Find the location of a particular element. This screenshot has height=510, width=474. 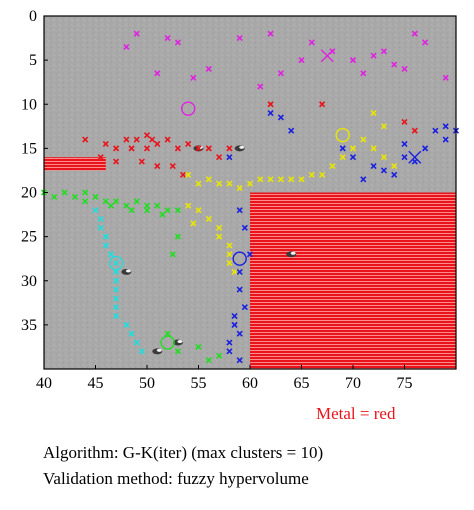

cluster-5-centroid is located at coordinates (239, 258).